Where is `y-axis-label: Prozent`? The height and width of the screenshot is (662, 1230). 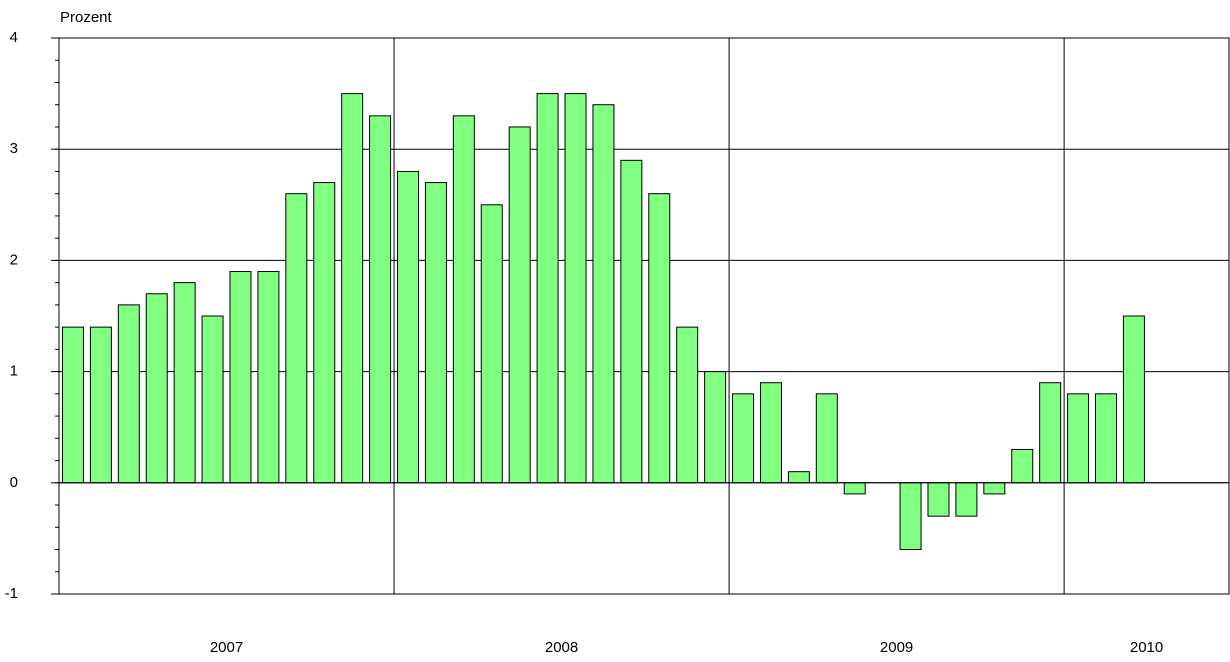
y-axis-label: Prozent is located at coordinates (86, 17).